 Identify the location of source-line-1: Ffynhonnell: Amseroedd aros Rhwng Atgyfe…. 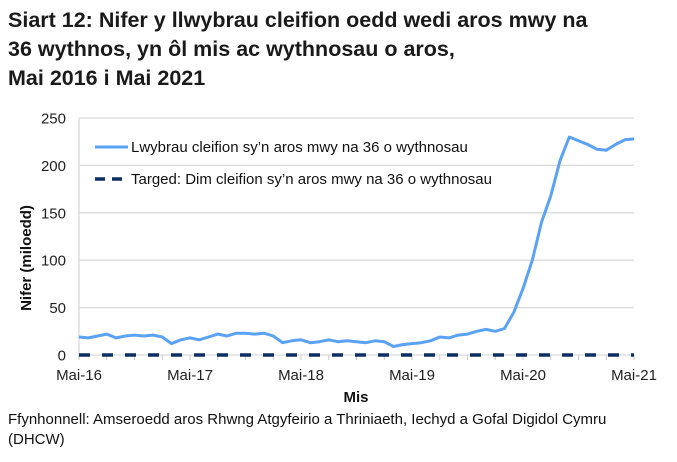
(307, 419).